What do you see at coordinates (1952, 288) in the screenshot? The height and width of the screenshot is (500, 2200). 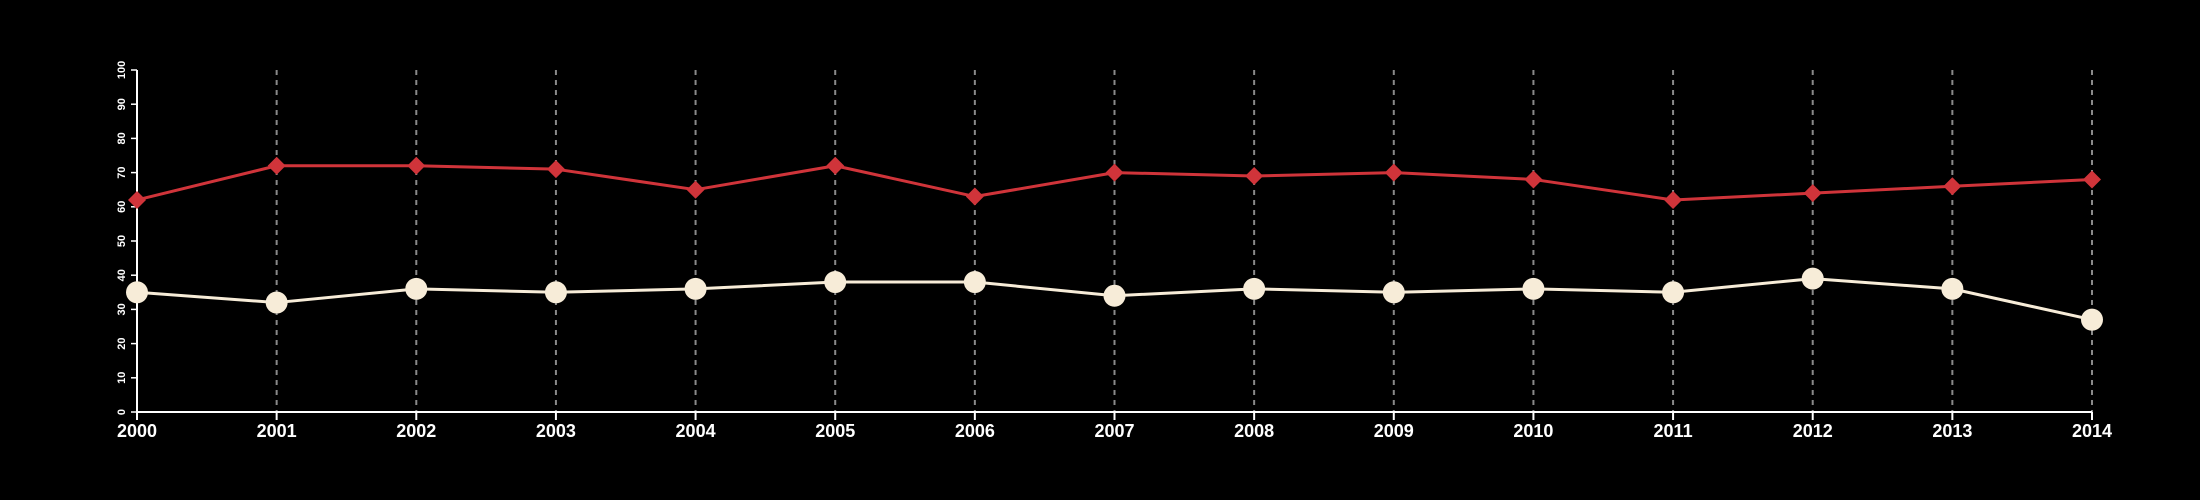 I see `series-2-point-2013` at bounding box center [1952, 288].